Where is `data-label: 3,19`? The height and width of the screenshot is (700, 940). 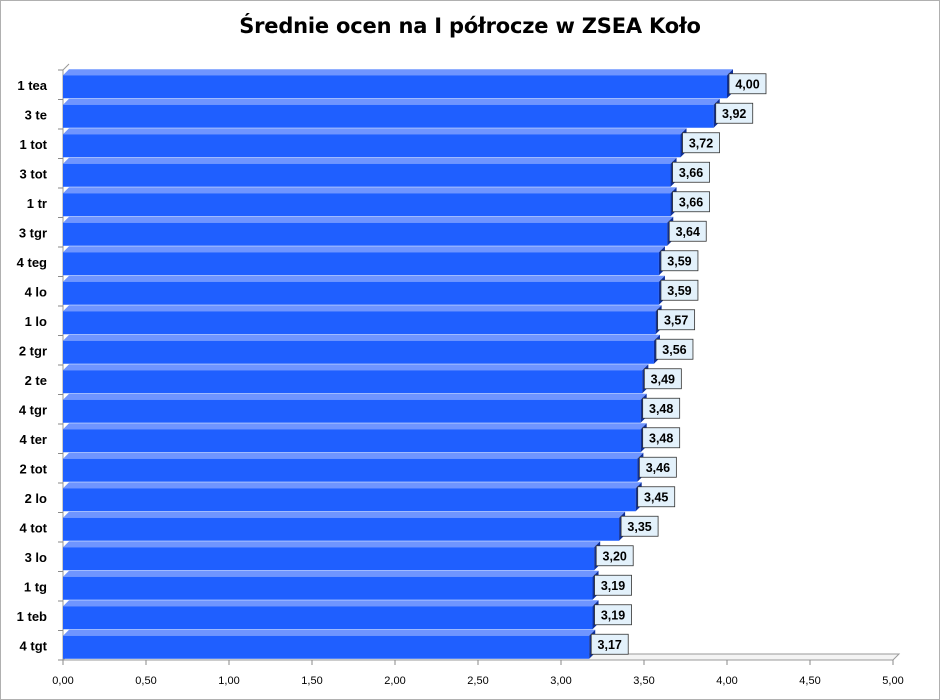 data-label: 3,19 is located at coordinates (613, 615).